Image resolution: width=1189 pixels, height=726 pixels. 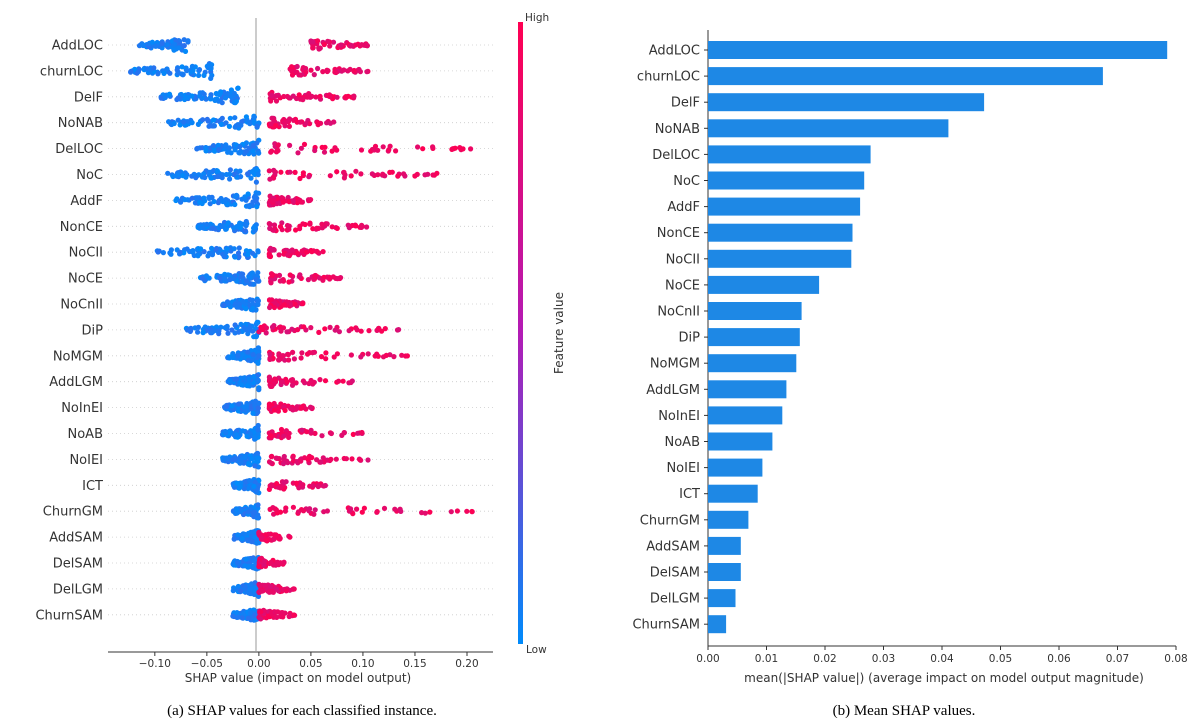 What do you see at coordinates (542, 334) in the screenshot?
I see `colorbar: High Low Feature value` at bounding box center [542, 334].